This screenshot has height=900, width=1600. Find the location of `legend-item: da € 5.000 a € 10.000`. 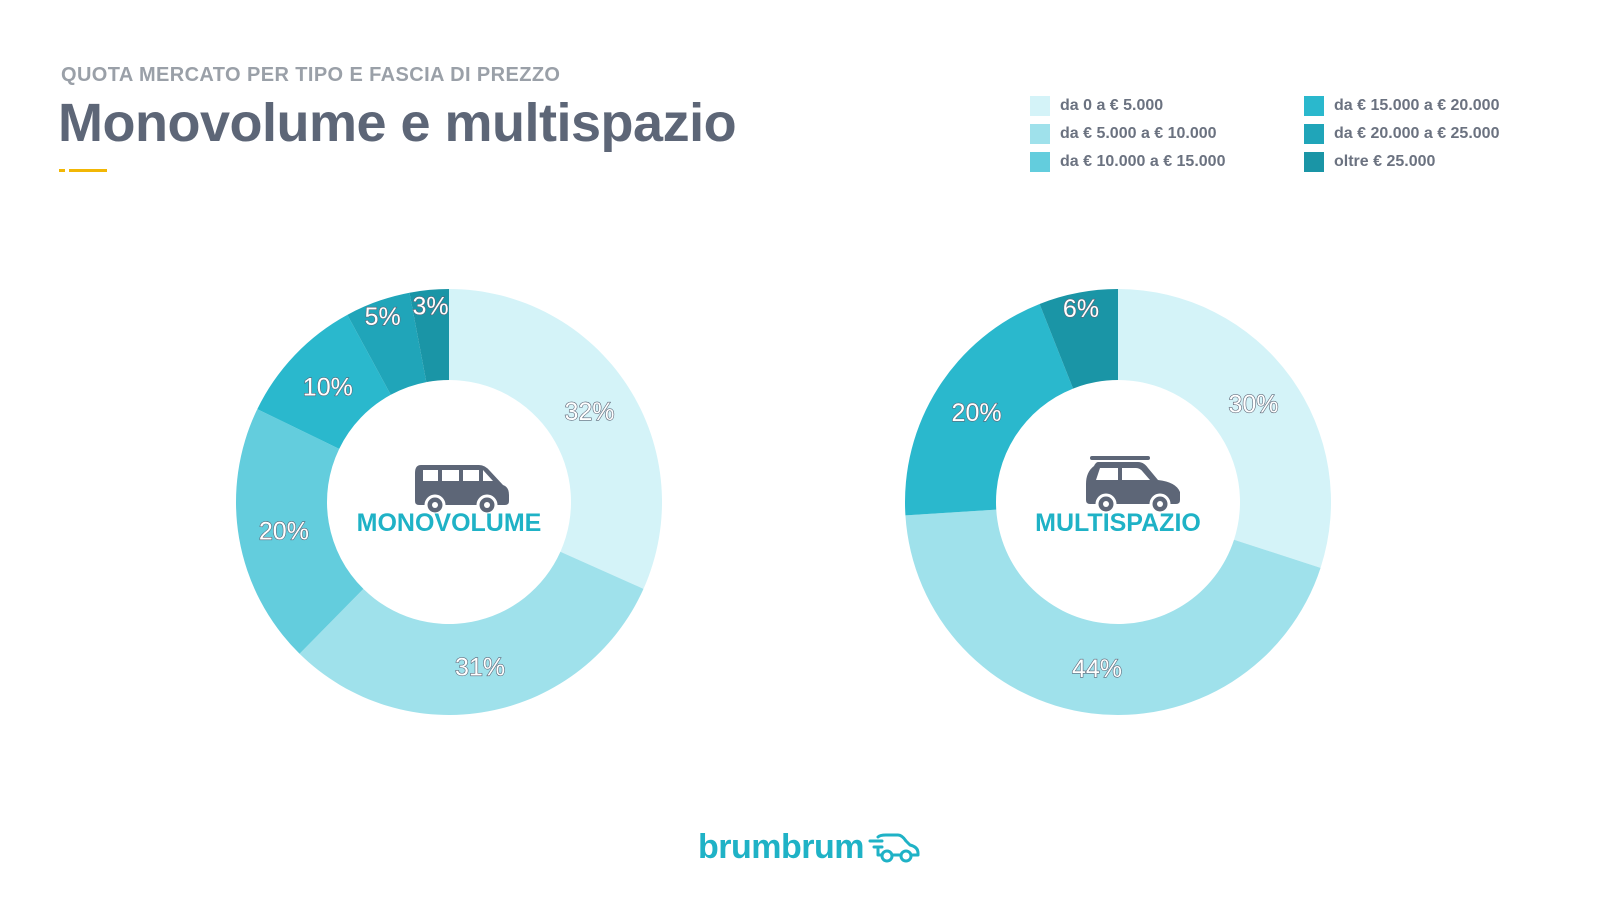

legend-item: da € 5.000 a € 10.000 is located at coordinates (1123, 134).